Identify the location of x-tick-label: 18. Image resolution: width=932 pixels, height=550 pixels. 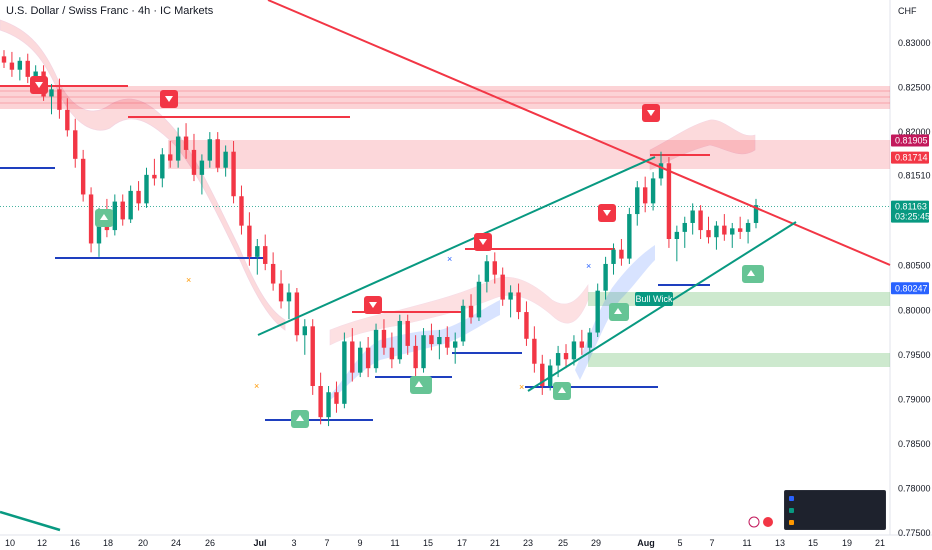
(108, 543).